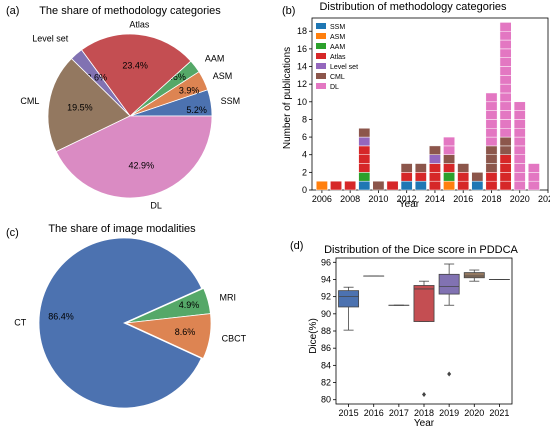 Image resolution: width=550 pixels, height=429 pixels. Describe the element at coordinates (156, 206) in the screenshot. I see `pie-category-label: DL` at that location.